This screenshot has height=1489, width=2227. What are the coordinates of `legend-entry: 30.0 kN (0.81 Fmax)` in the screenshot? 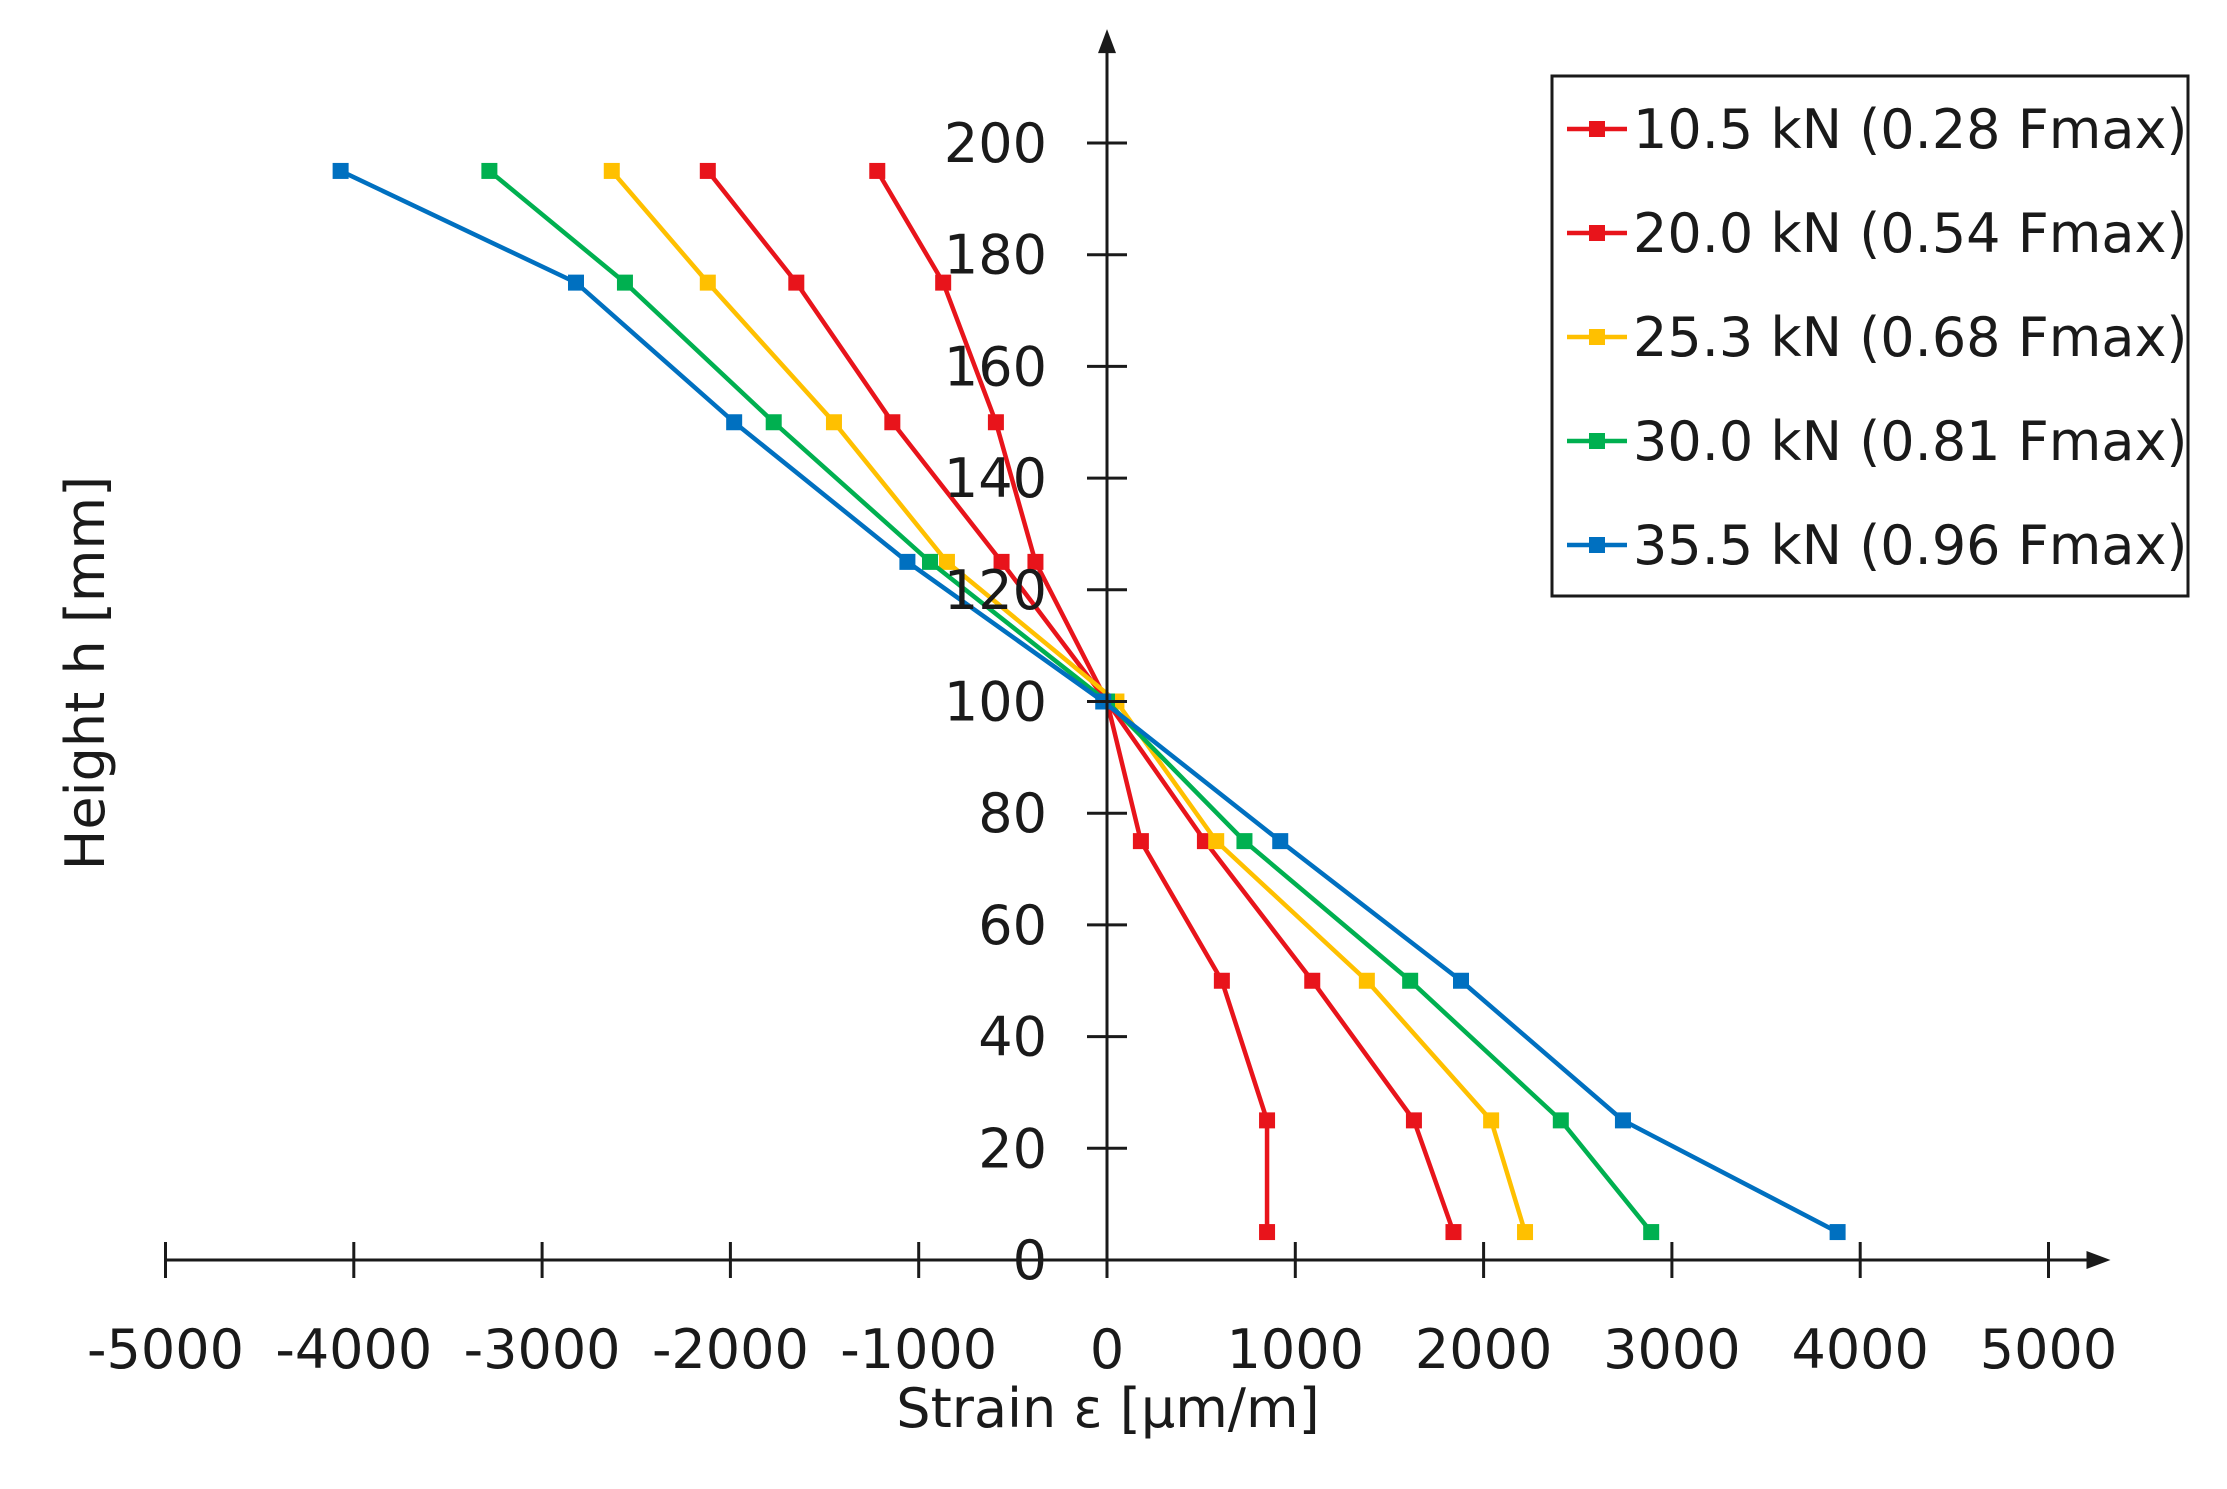 It's located at (1877, 441).